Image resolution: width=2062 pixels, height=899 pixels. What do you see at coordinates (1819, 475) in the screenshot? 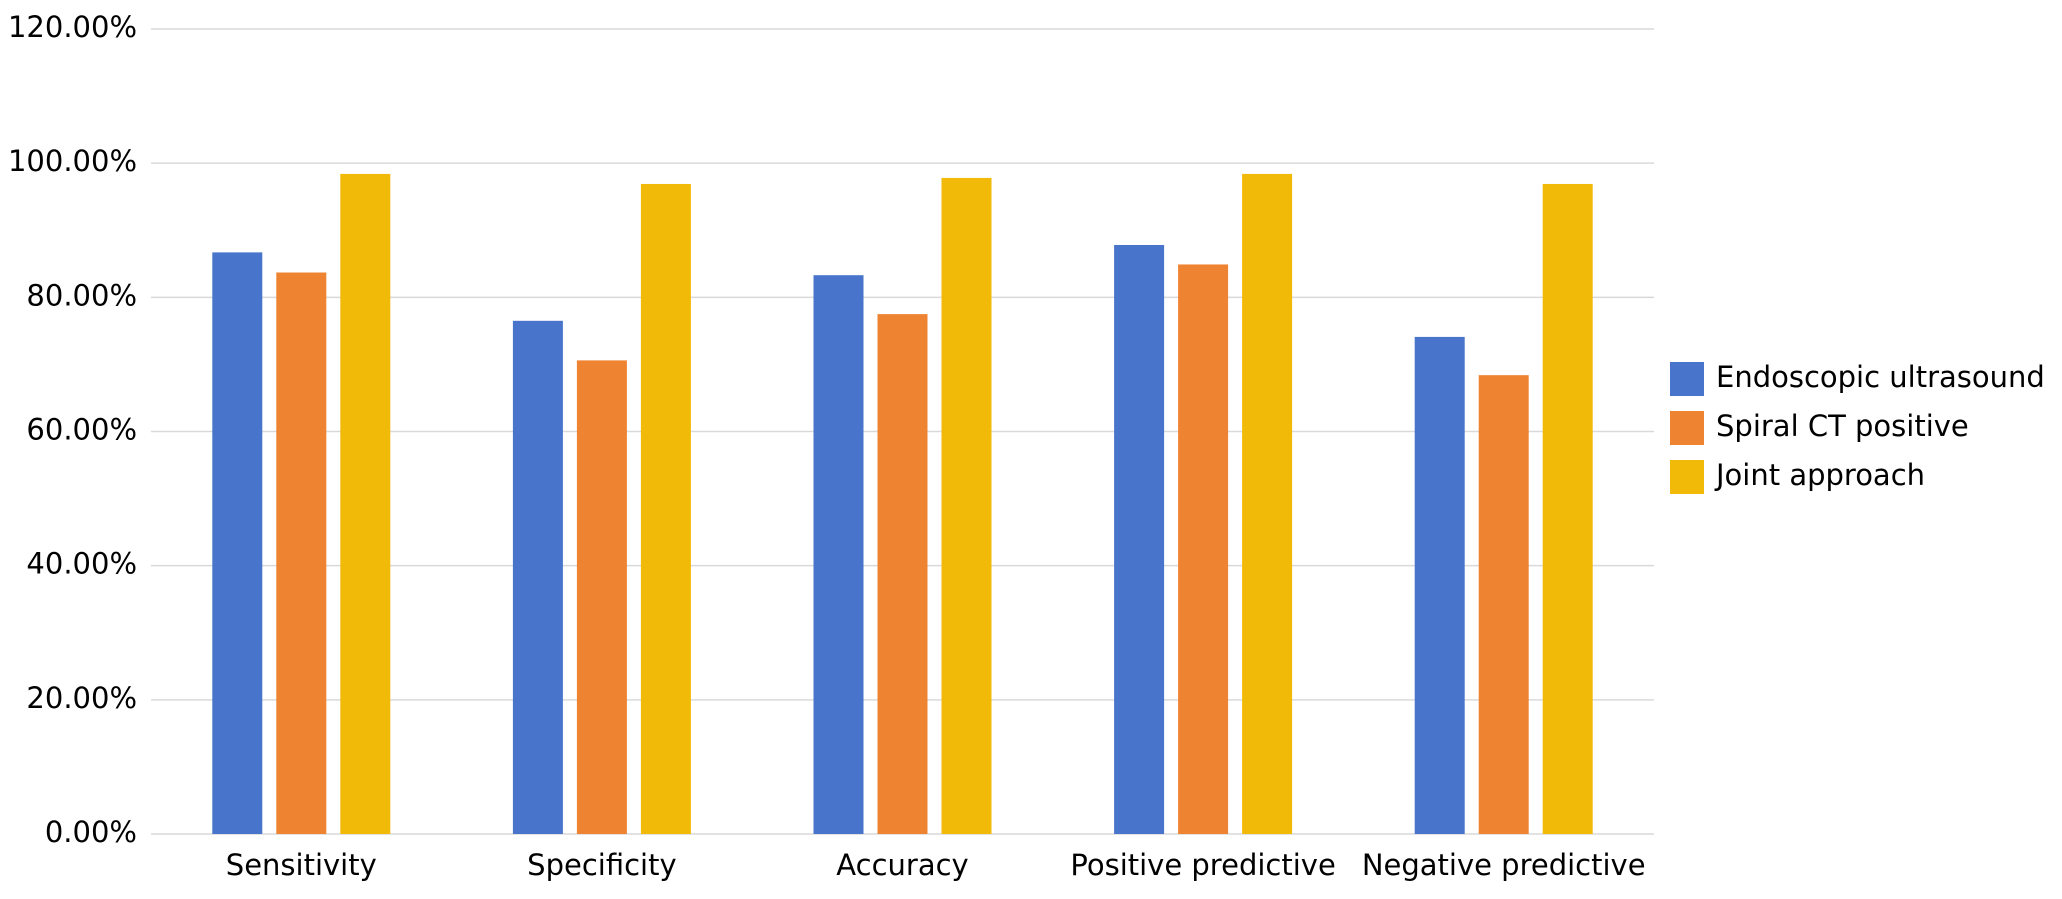
I see `legend-label: Joint approach` at bounding box center [1819, 475].